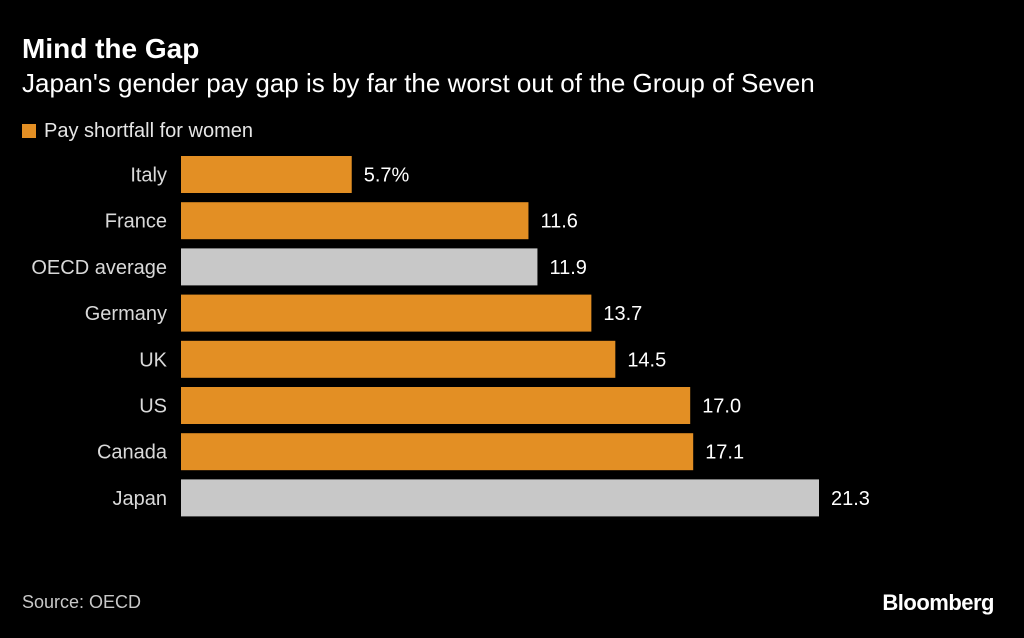 Image resolution: width=1024 pixels, height=638 pixels. What do you see at coordinates (646, 360) in the screenshot?
I see `value-label-uk: 14.5` at bounding box center [646, 360].